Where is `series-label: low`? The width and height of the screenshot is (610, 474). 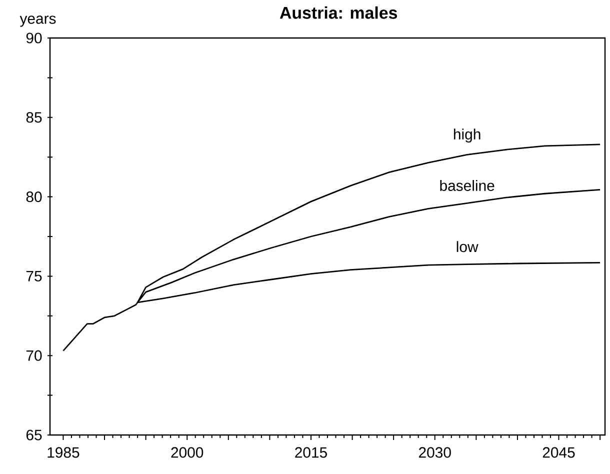 series-label: low is located at coordinates (467, 246).